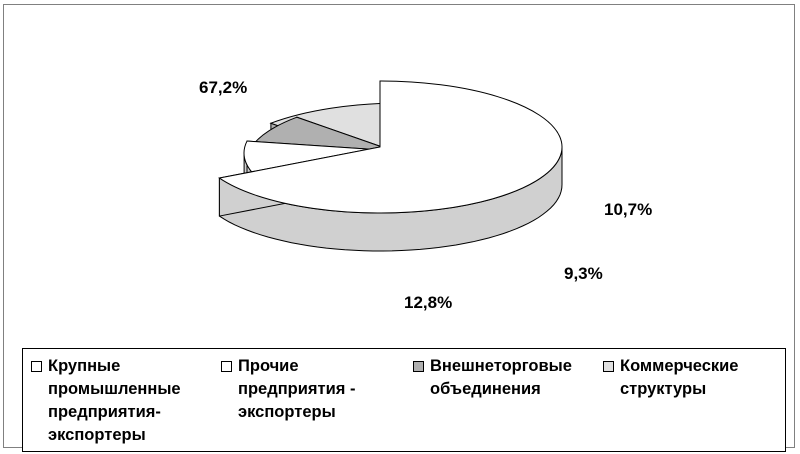 Image resolution: width=800 pixels, height=454 pixels. What do you see at coordinates (608, 366) in the screenshot?
I see `legend-swatch-commercial` at bounding box center [608, 366].